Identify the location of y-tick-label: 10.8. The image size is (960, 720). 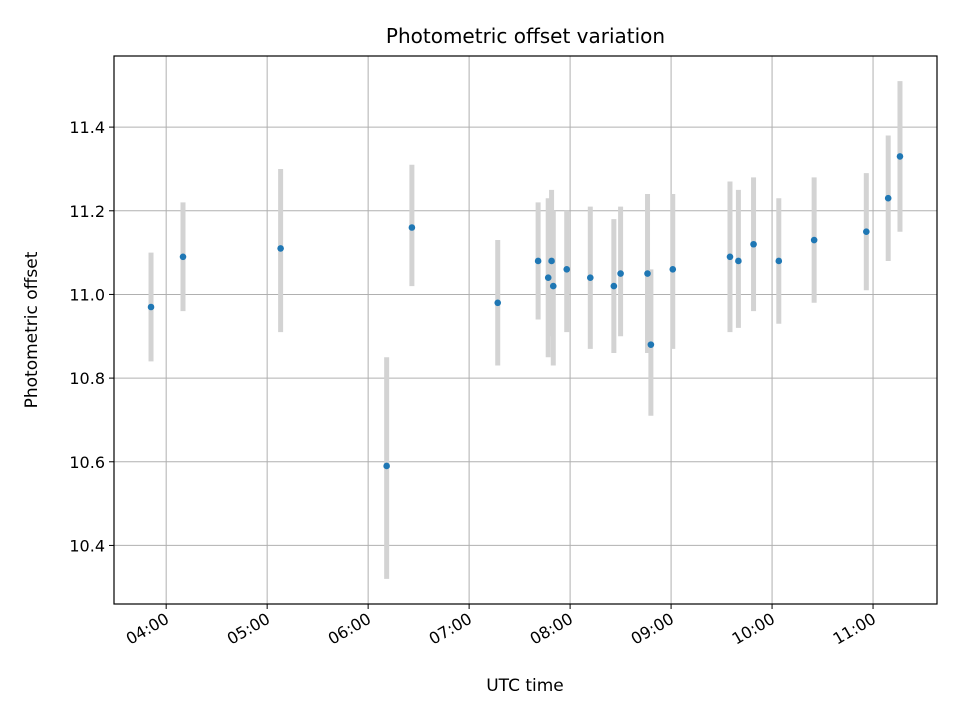
(87, 378).